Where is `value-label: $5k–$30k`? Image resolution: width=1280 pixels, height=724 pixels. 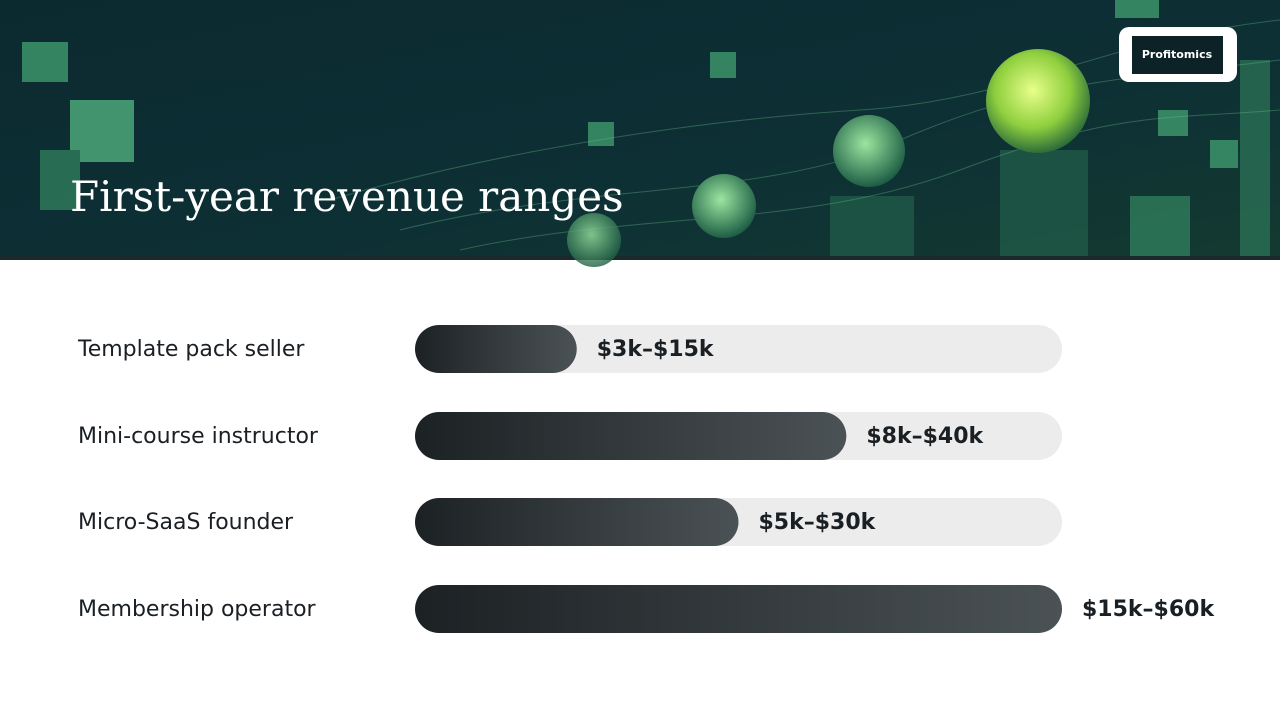
value-label: $5k–$30k is located at coordinates (818, 522).